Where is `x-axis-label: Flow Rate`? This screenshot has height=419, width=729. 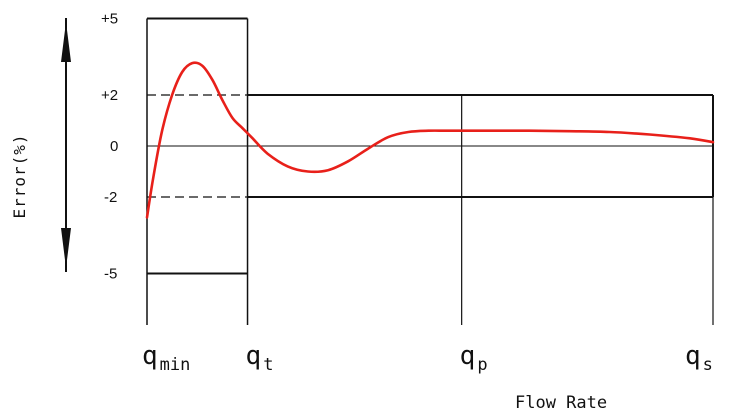
x-axis-label: Flow Rate is located at coordinates (561, 403).